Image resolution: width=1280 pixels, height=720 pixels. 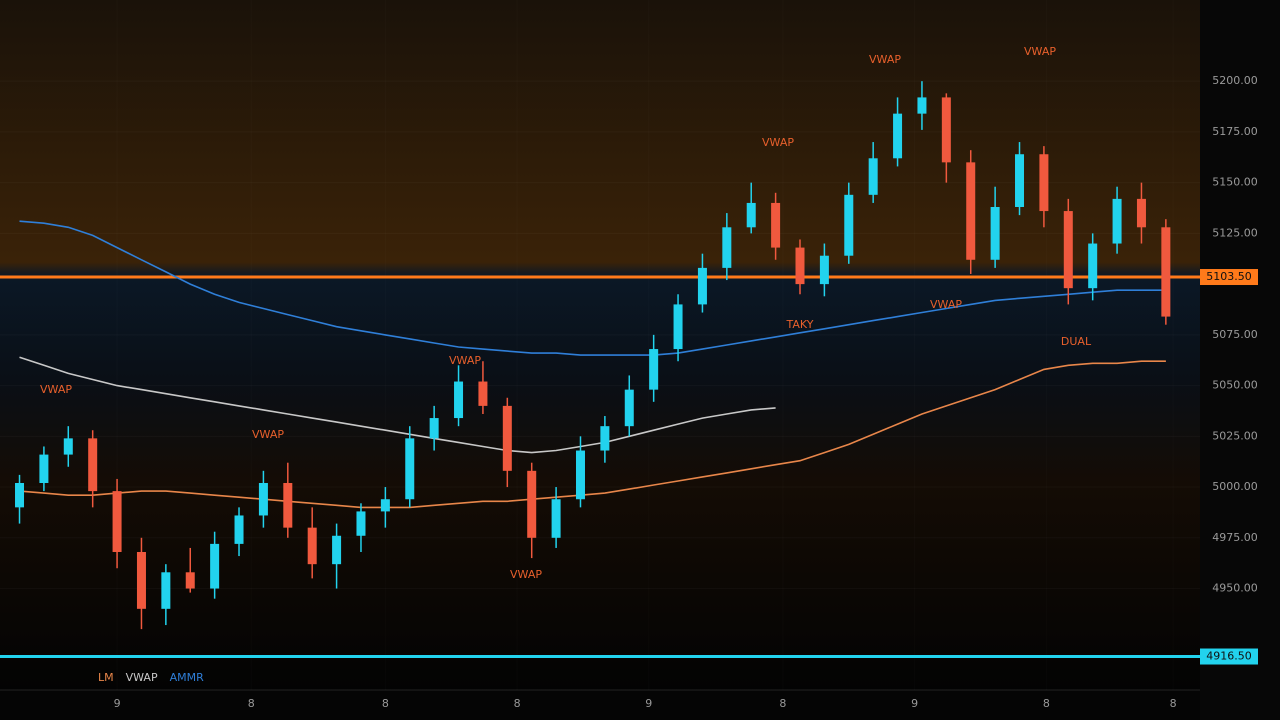 I want to click on y-tick-label: 5200.00, so click(x=1235, y=80).